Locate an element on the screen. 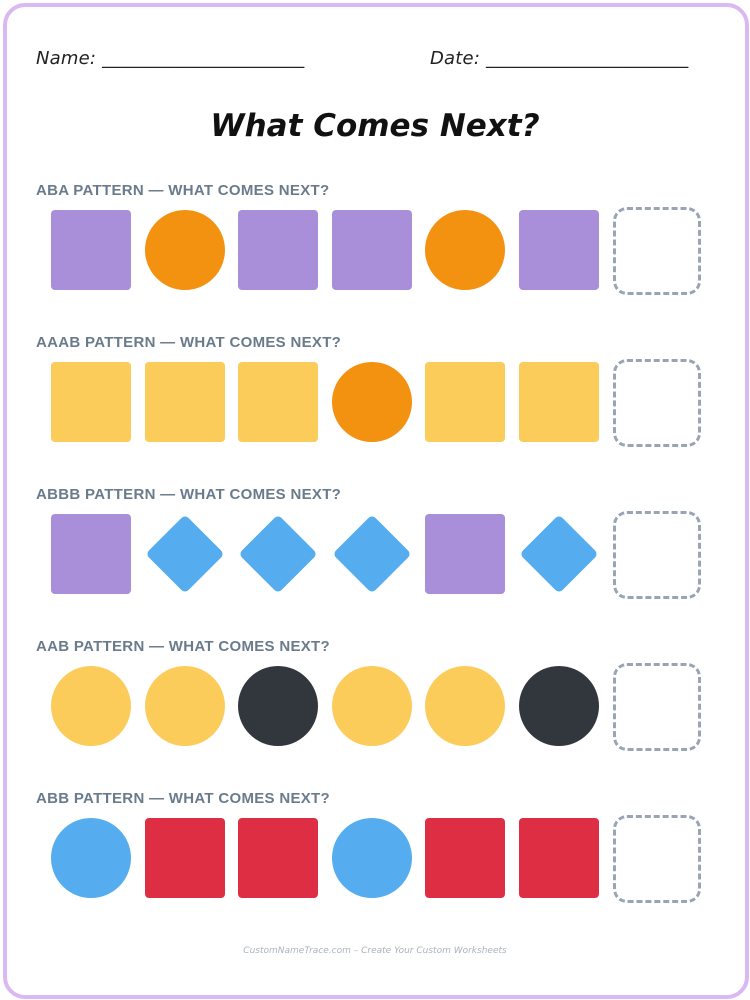 This screenshot has height=1000, width=750. pattern-label: ABB PATTERN — WHAT COMES NEXT? is located at coordinates (183, 798).